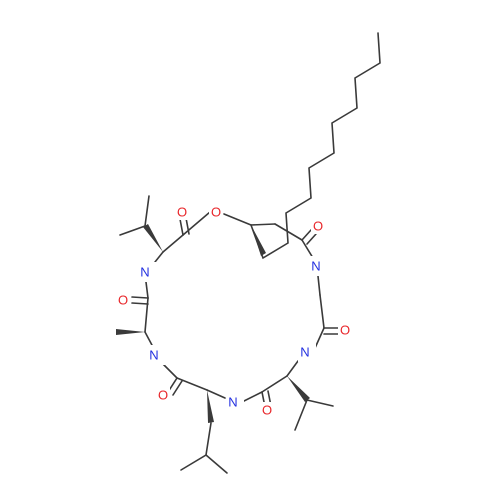 The width and height of the screenshot is (500, 500). I want to click on atom-n-bottom: N, so click(235, 402).